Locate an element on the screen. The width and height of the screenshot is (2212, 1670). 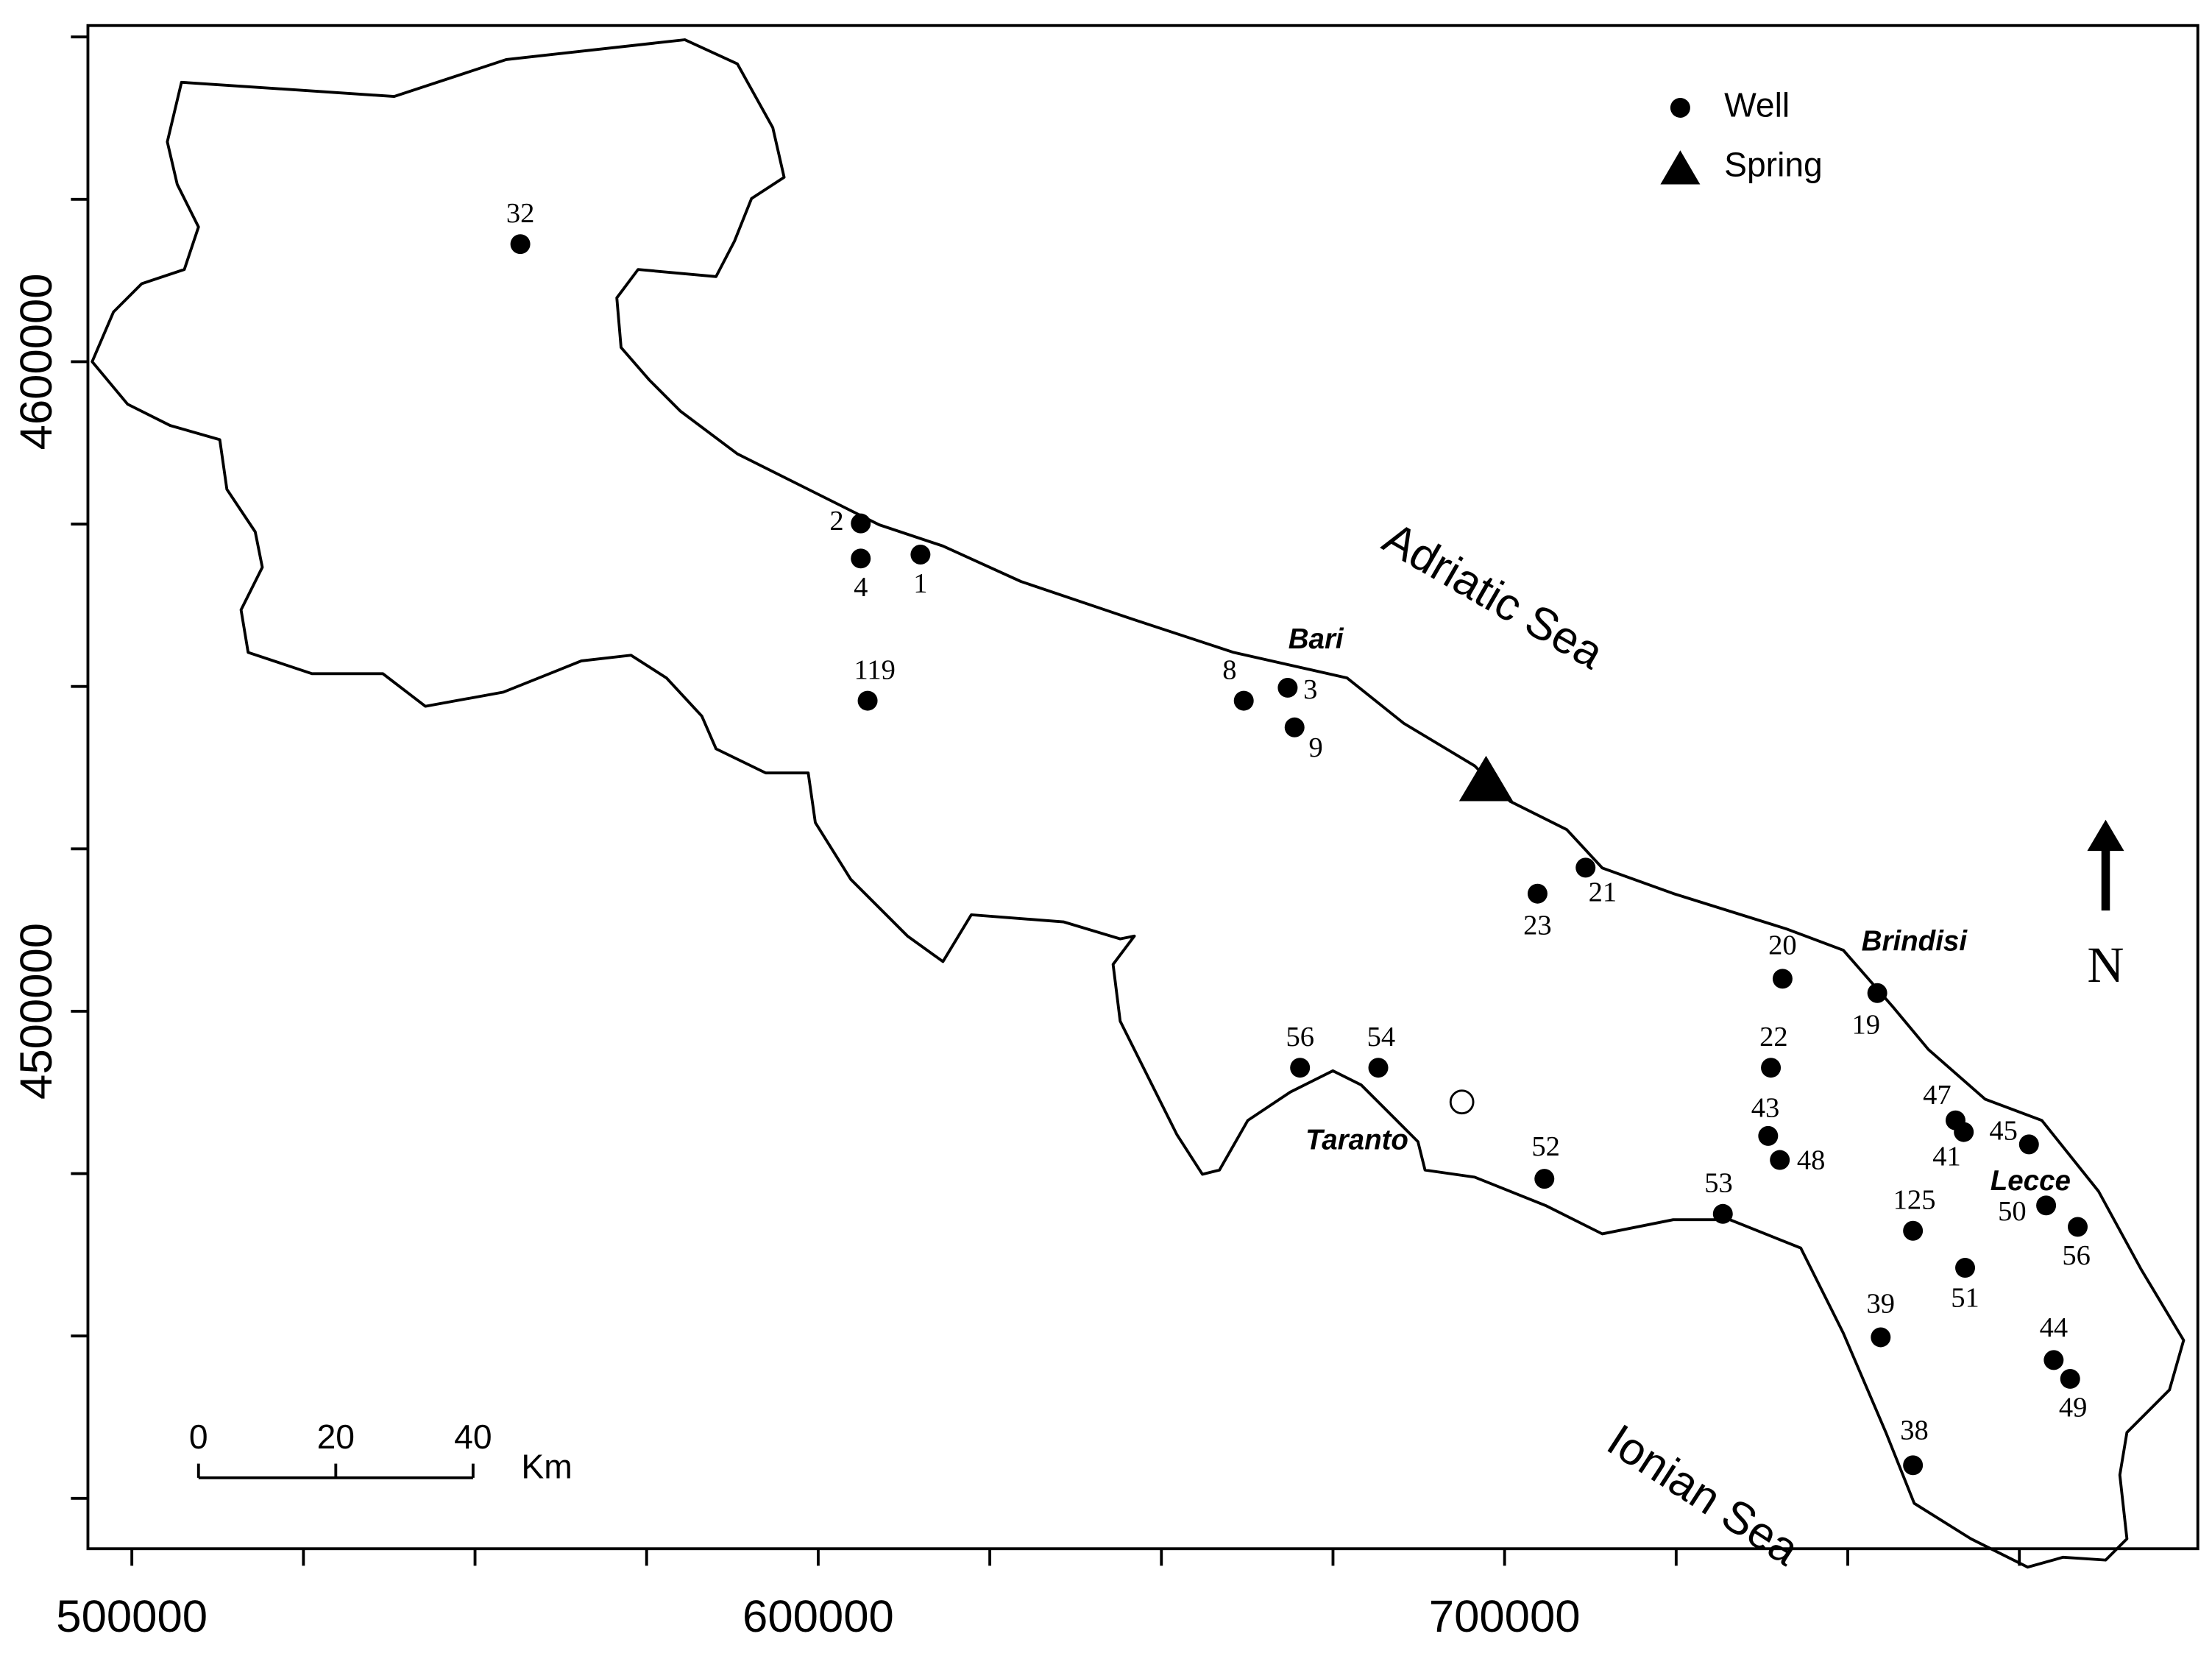
lagoon-outline is located at coordinates (1462, 1102).